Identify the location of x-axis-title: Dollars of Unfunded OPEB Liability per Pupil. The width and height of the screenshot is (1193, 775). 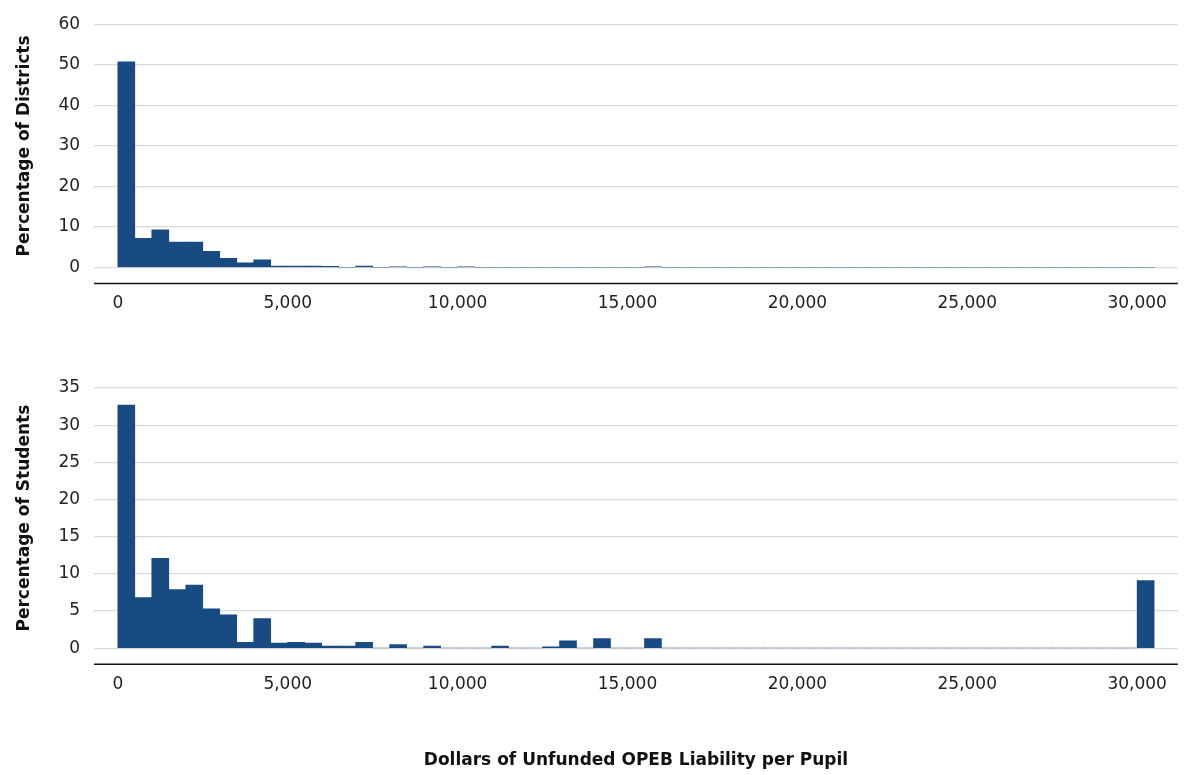
(636, 759).